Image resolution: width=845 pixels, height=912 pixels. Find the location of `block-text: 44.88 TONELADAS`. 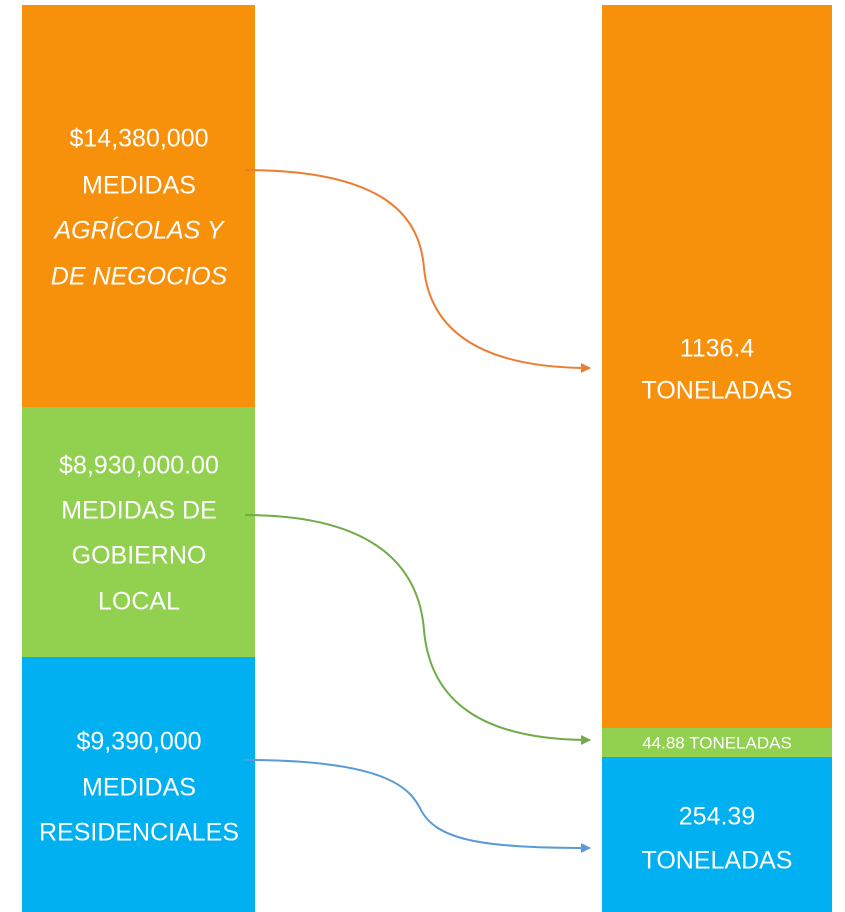

block-text: 44.88 TONELADAS is located at coordinates (717, 742).